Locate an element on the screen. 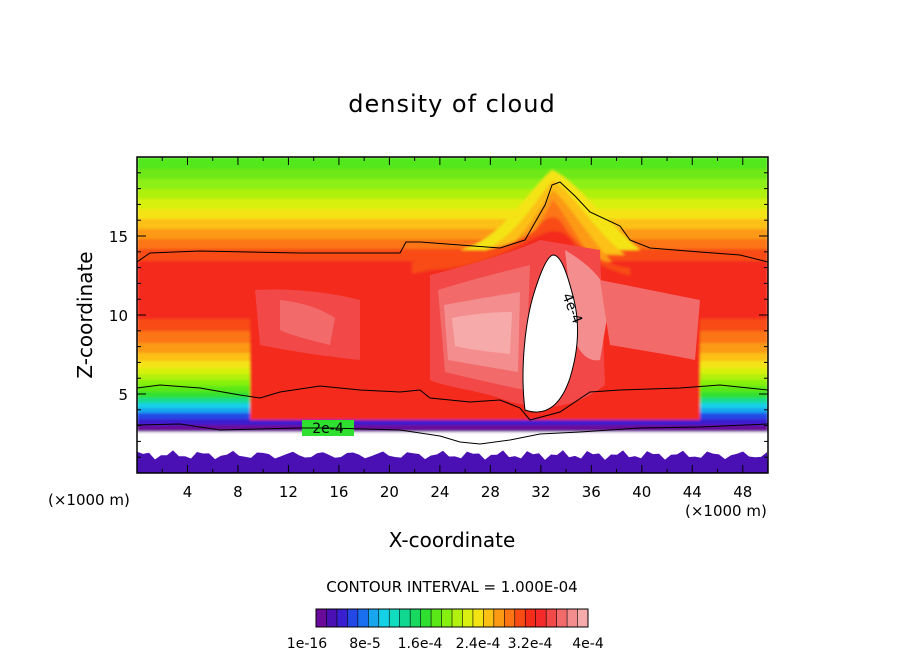 This screenshot has width=904, height=654. y-tick-label: 15 is located at coordinates (118, 237).